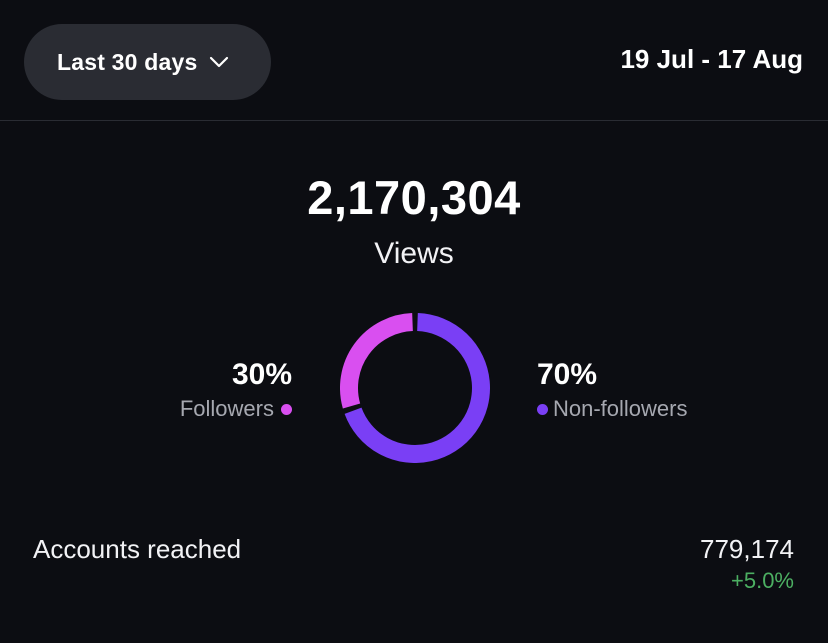 Image resolution: width=828 pixels, height=643 pixels. Describe the element at coordinates (127, 61) in the screenshot. I see `date-range-dropdown-label: Last 30 days` at that location.